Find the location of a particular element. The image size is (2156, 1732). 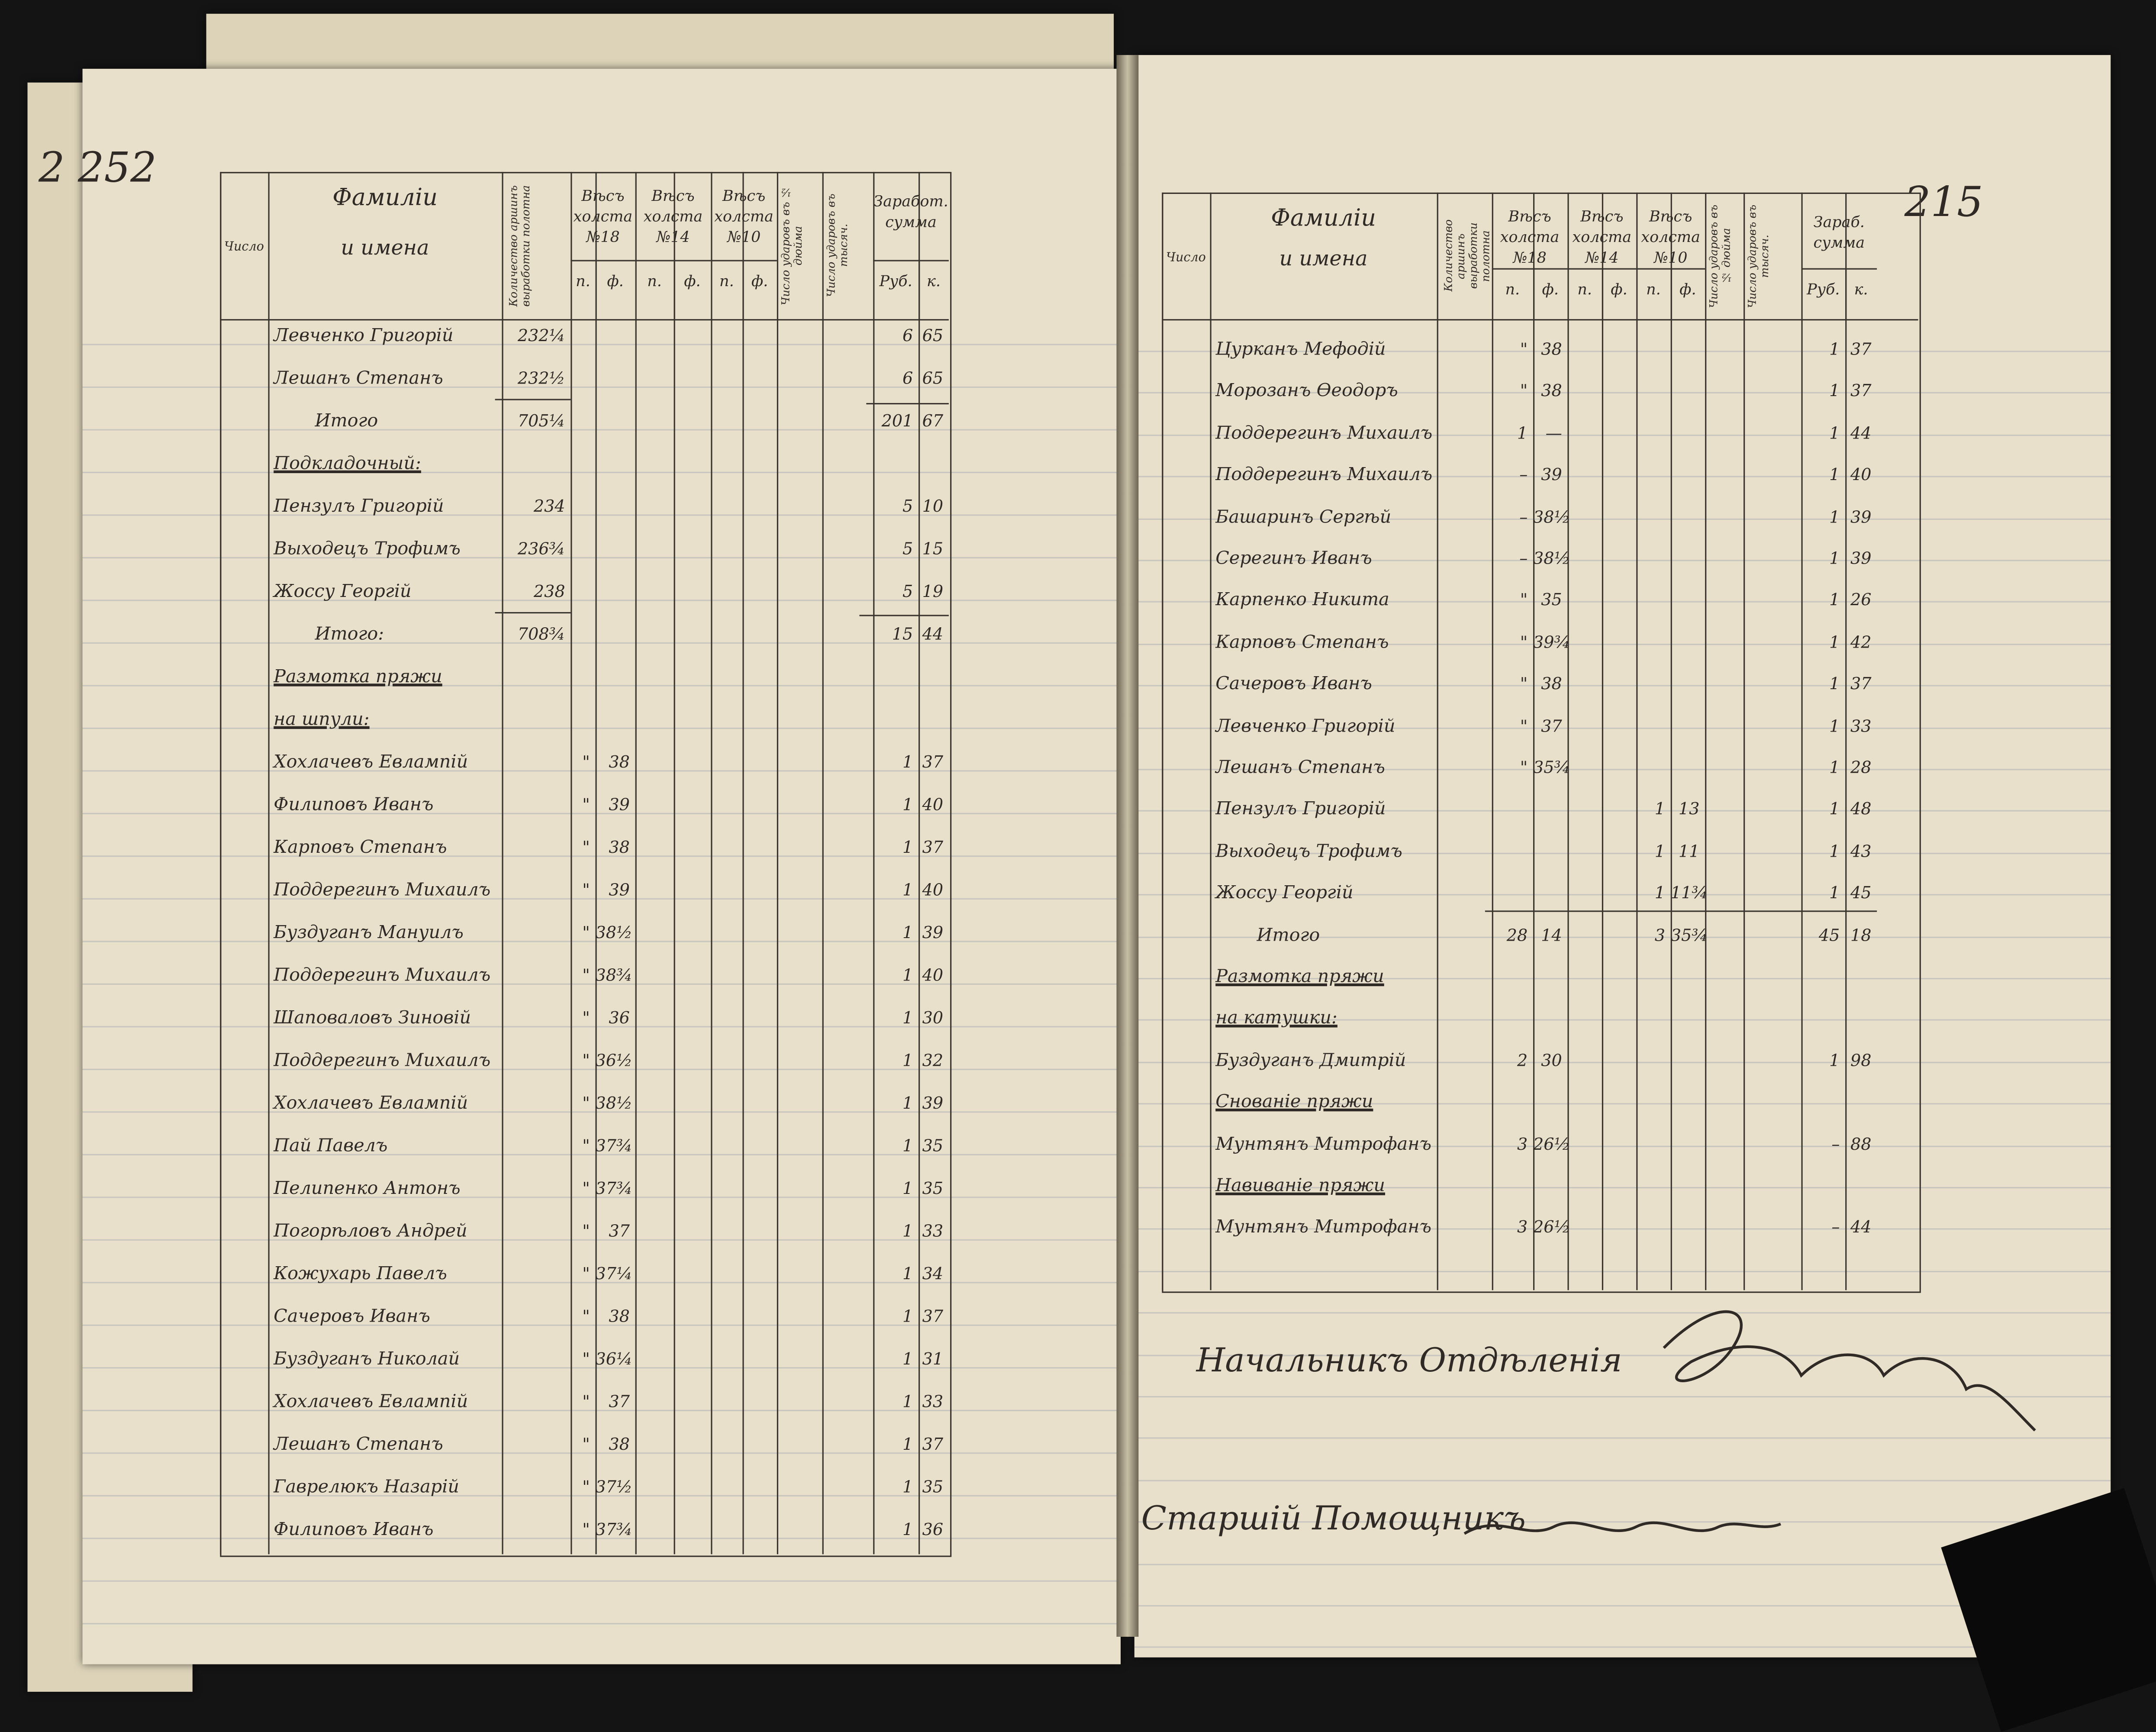

weight18-funt: 38 is located at coordinates (619, 1444).